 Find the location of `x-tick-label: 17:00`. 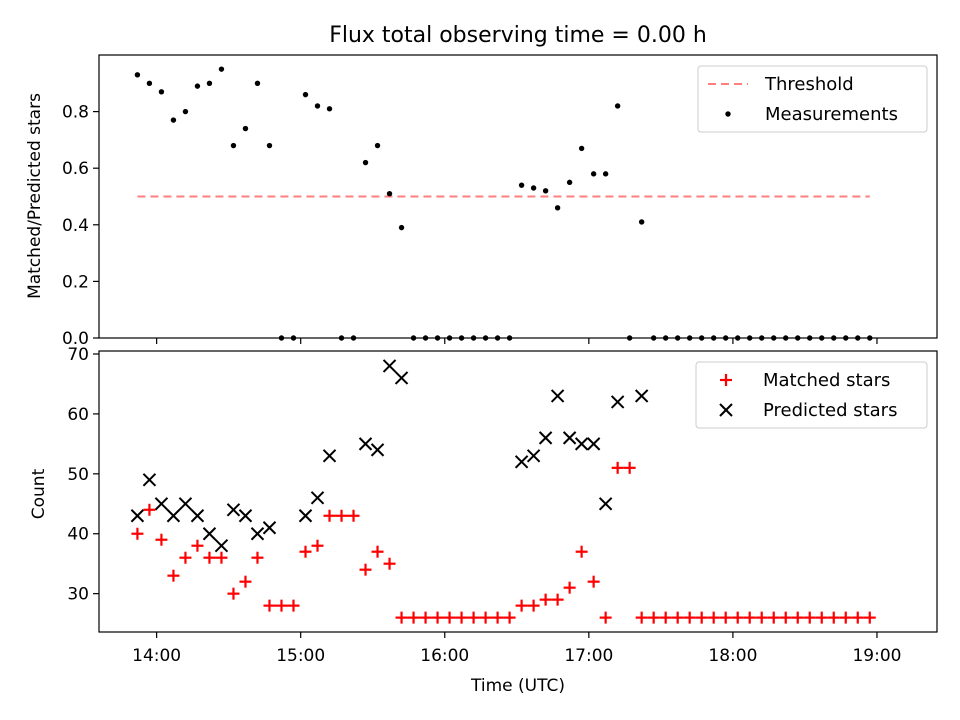

x-tick-label: 17:00 is located at coordinates (588, 656).